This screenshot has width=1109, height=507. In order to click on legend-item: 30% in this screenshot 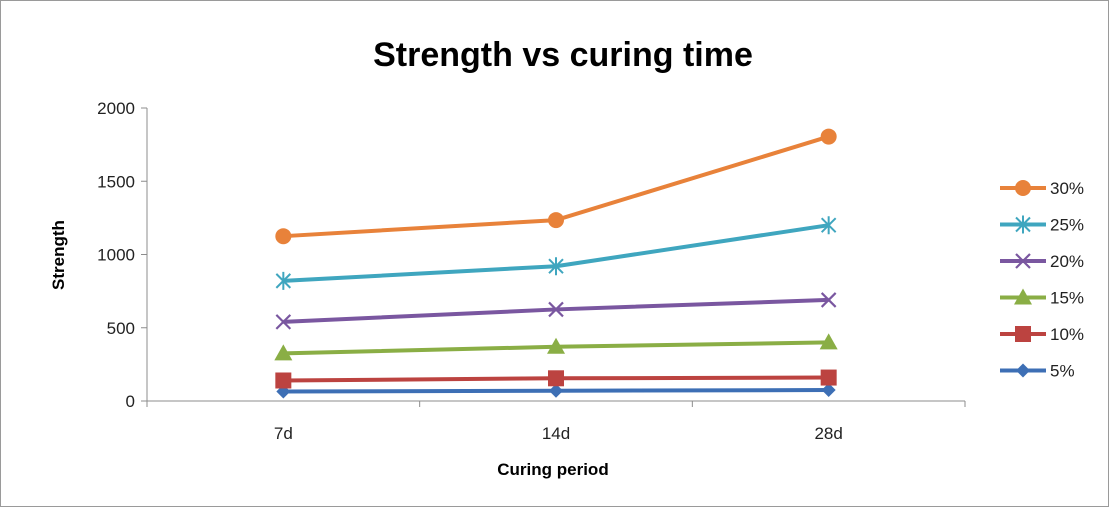, I will do `click(1042, 188)`.